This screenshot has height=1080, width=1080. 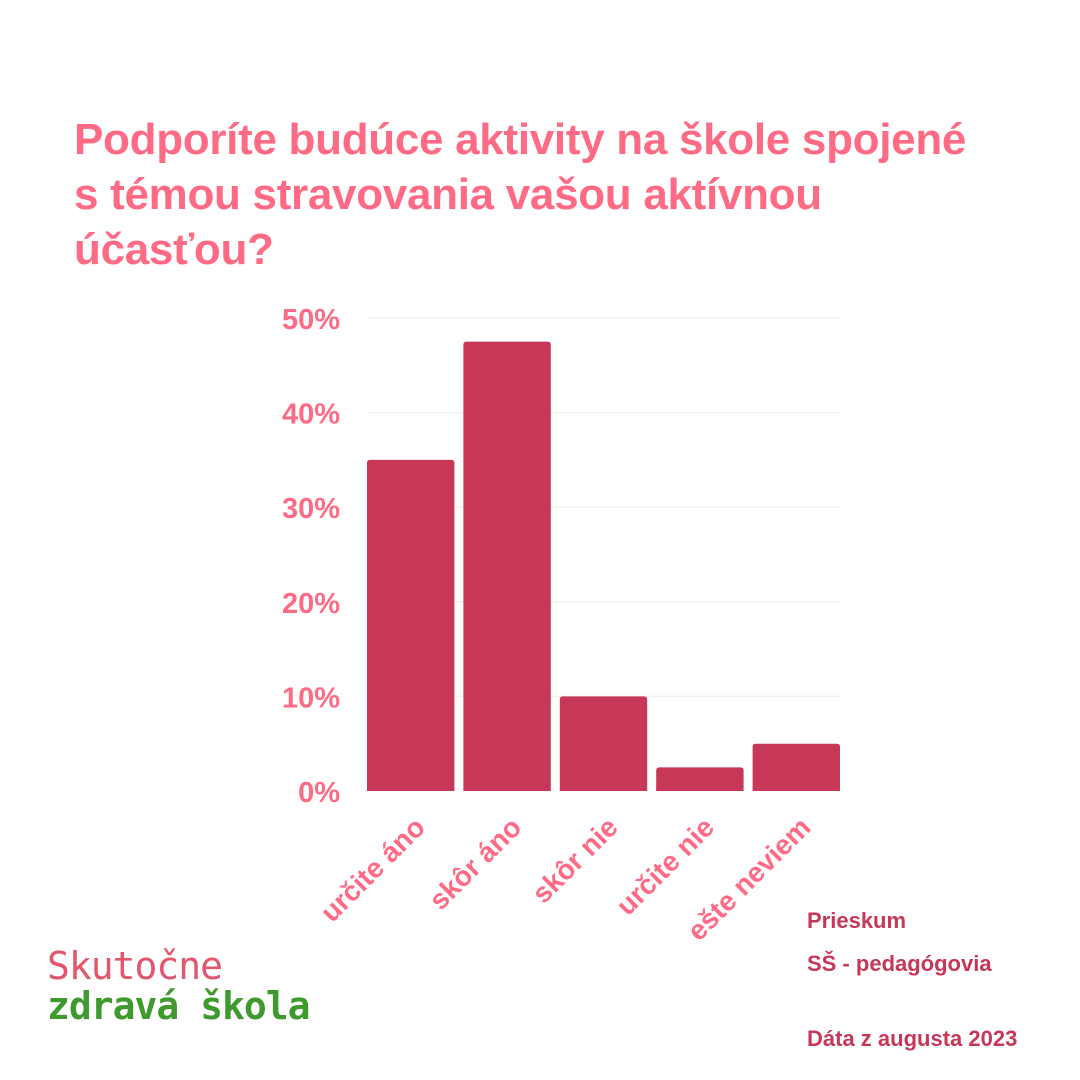 I want to click on brand-logo-line-2: zdravá škola, so click(x=179, y=1006).